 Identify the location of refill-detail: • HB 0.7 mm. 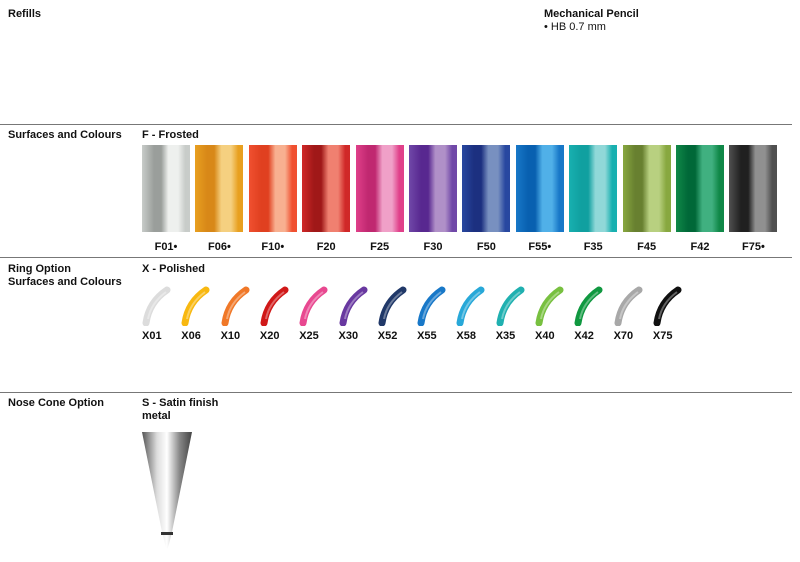
(575, 27).